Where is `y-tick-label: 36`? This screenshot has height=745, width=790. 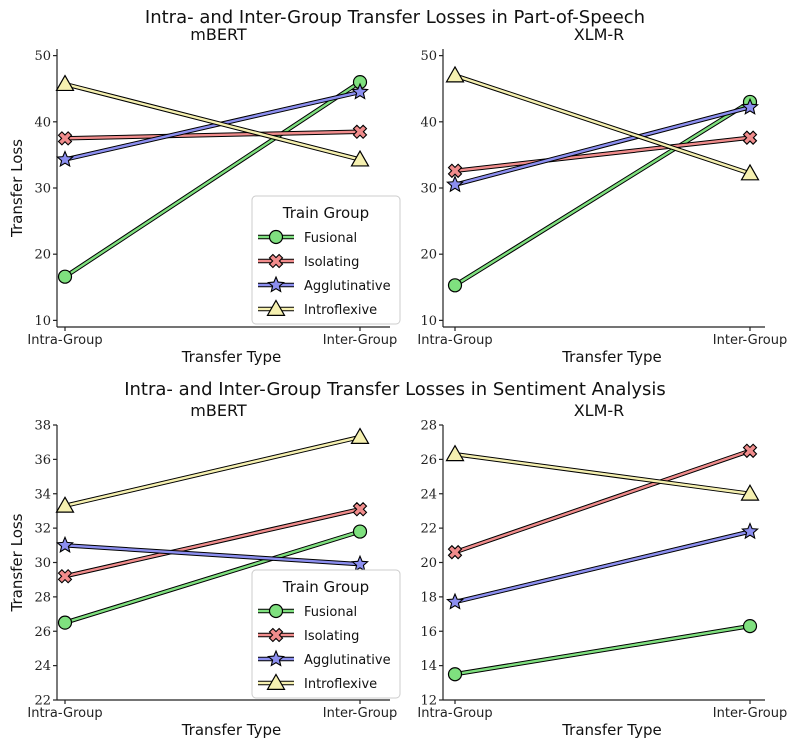 y-tick-label: 36 is located at coordinates (42, 460).